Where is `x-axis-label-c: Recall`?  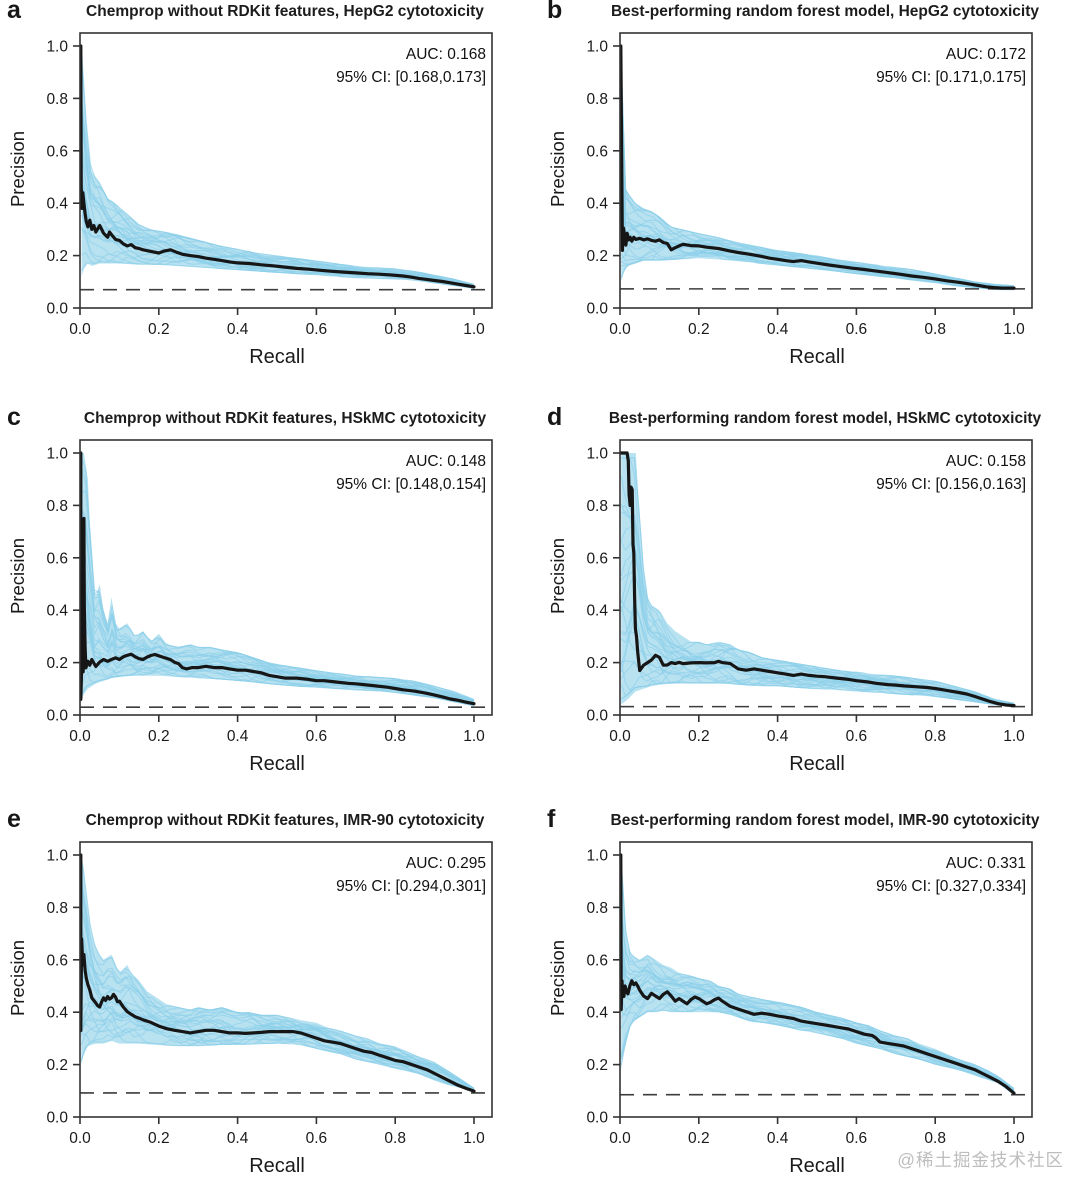 x-axis-label-c: Recall is located at coordinates (277, 764).